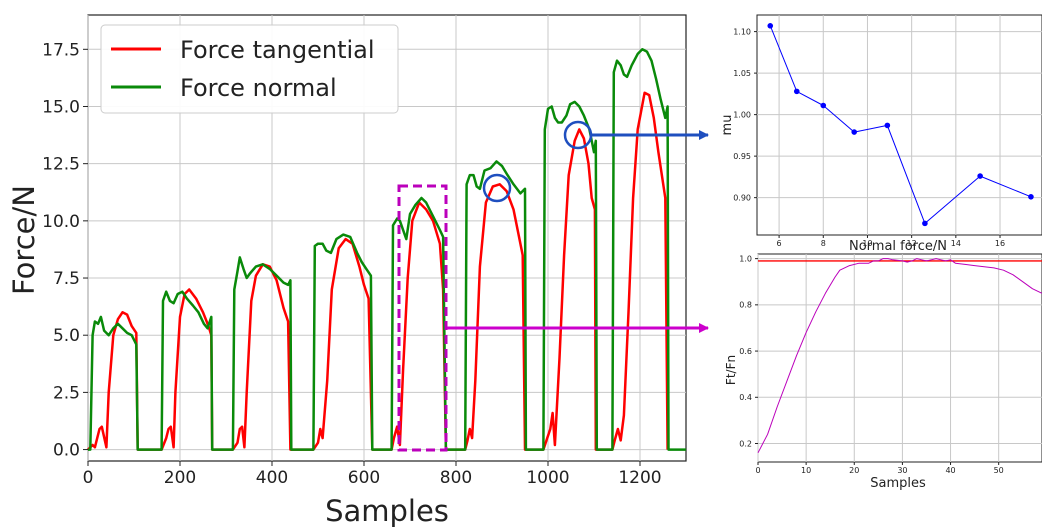  I want to click on mu-y-tick-label-2: 1.00, so click(742, 114).